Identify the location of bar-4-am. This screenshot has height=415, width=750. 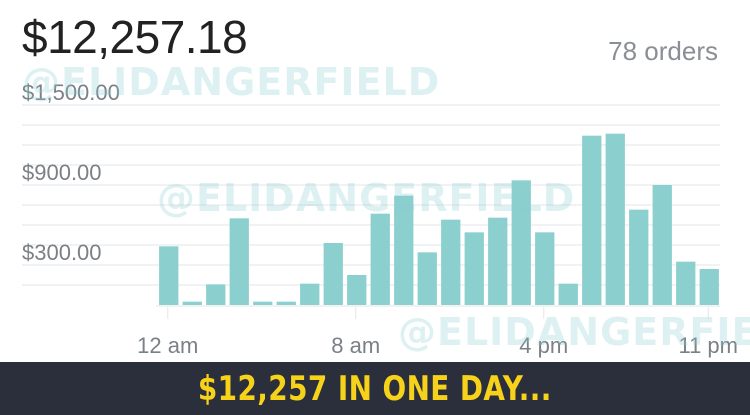
(263, 303).